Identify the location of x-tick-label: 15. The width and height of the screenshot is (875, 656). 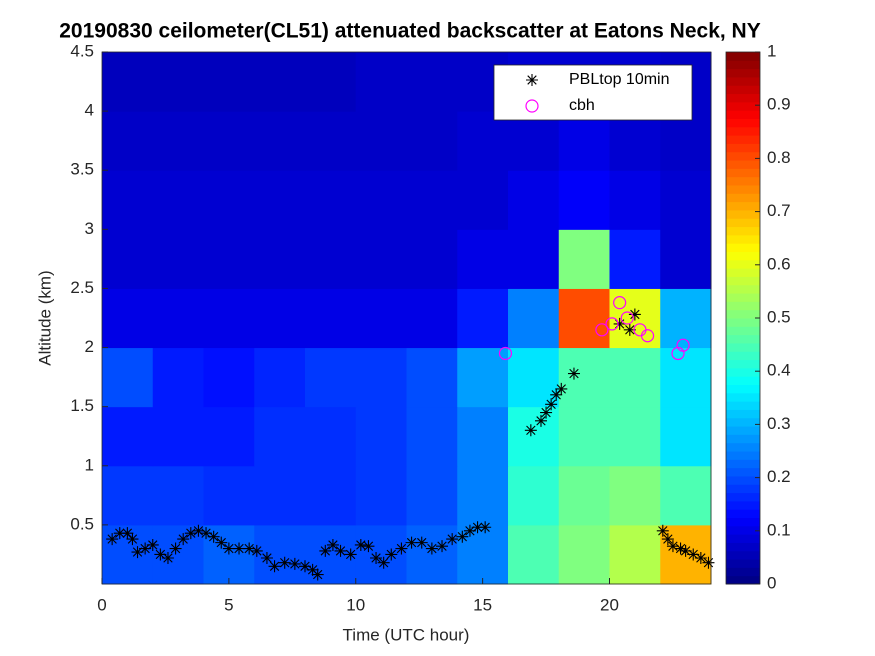
(482, 604).